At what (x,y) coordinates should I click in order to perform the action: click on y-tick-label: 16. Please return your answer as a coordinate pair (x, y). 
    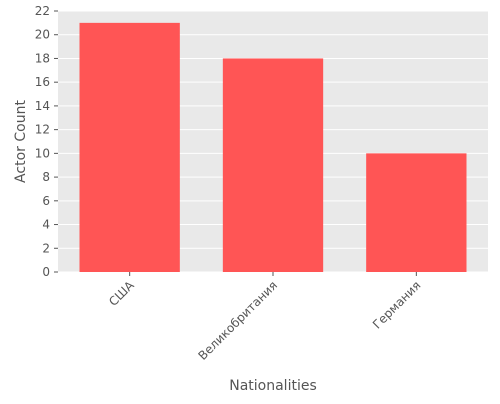
    Looking at the image, I should click on (42, 82).